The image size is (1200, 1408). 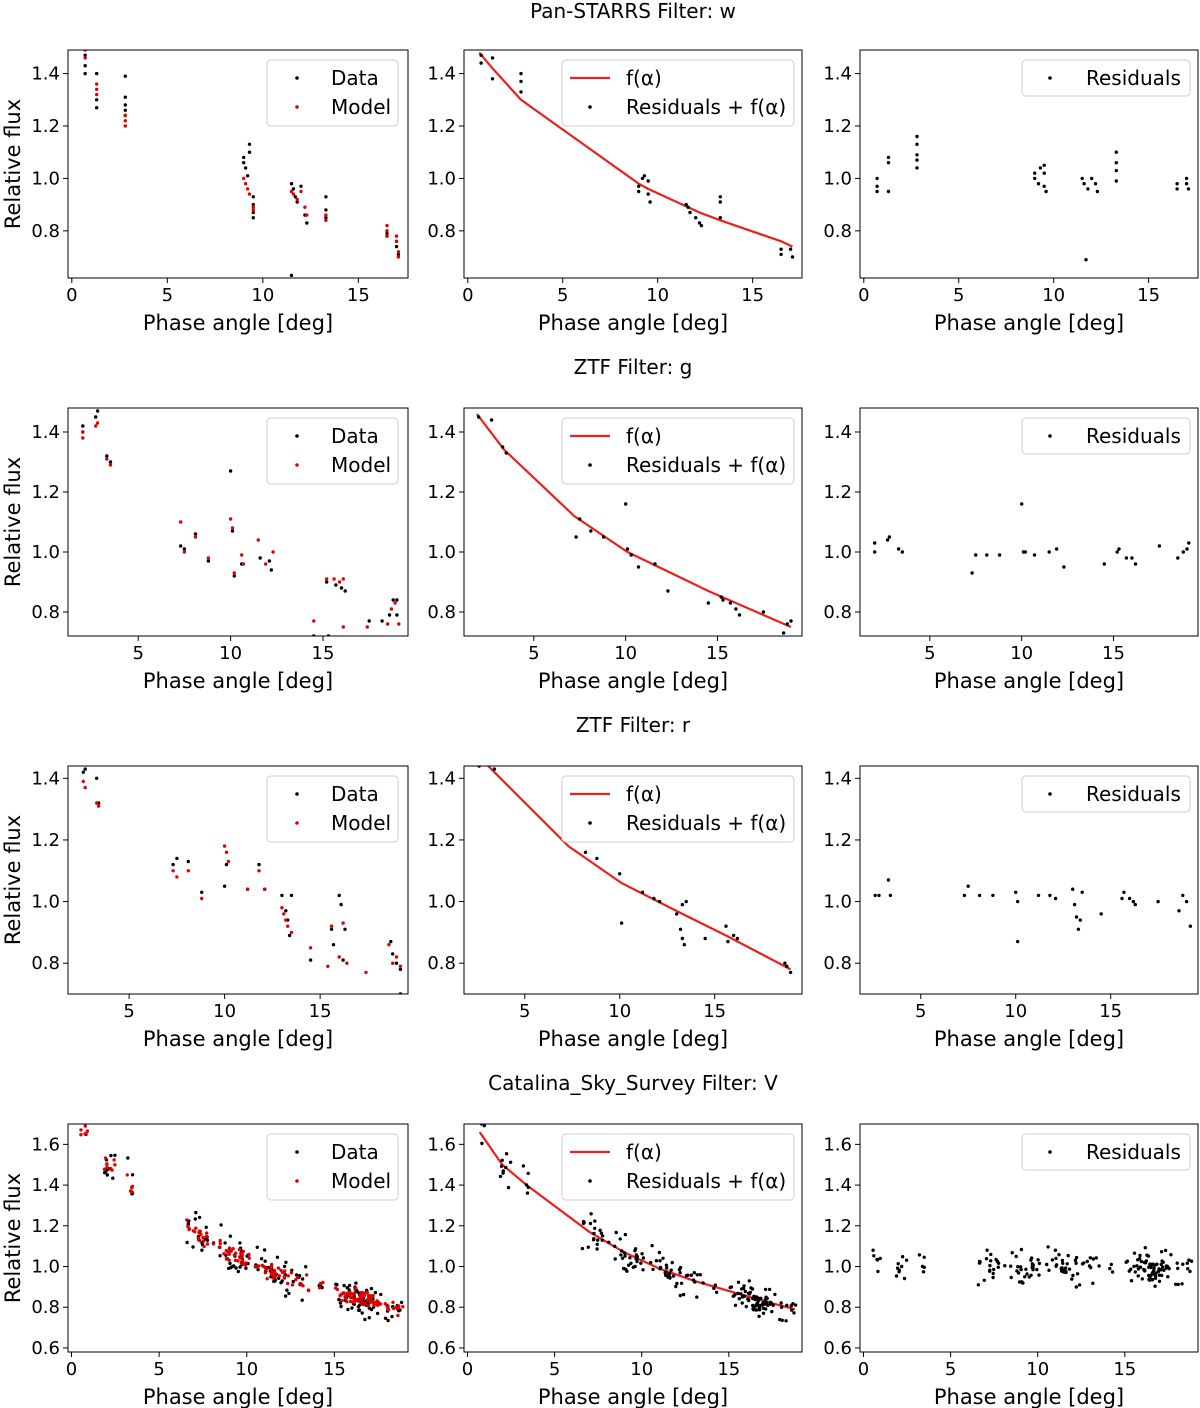 I want to click on y-tick-label: 1.2, so click(x=45, y=126).